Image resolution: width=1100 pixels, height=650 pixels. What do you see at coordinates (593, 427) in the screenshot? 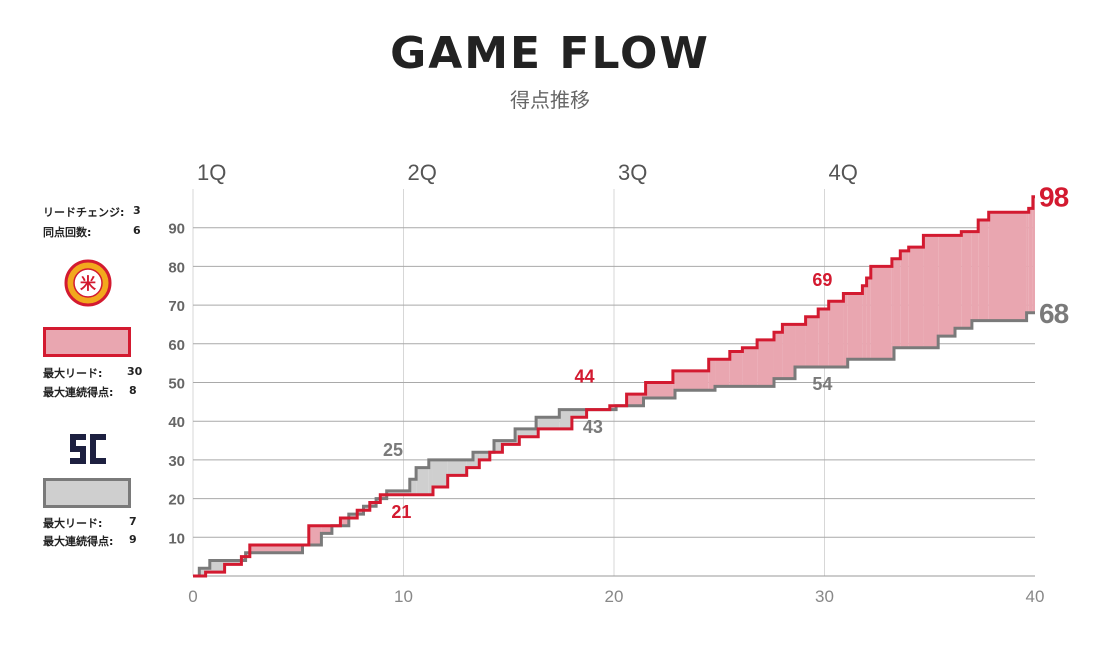
I see `gray-score-annotation: 43` at bounding box center [593, 427].